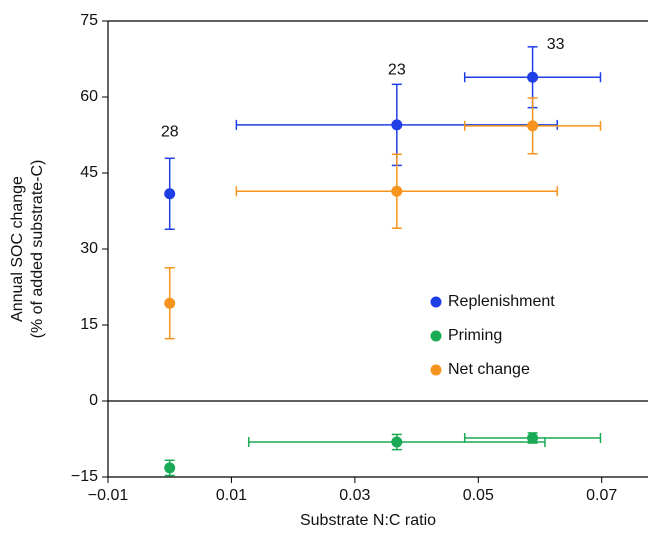  Describe the element at coordinates (170, 132) in the screenshot. I see `annotation: 28` at that location.